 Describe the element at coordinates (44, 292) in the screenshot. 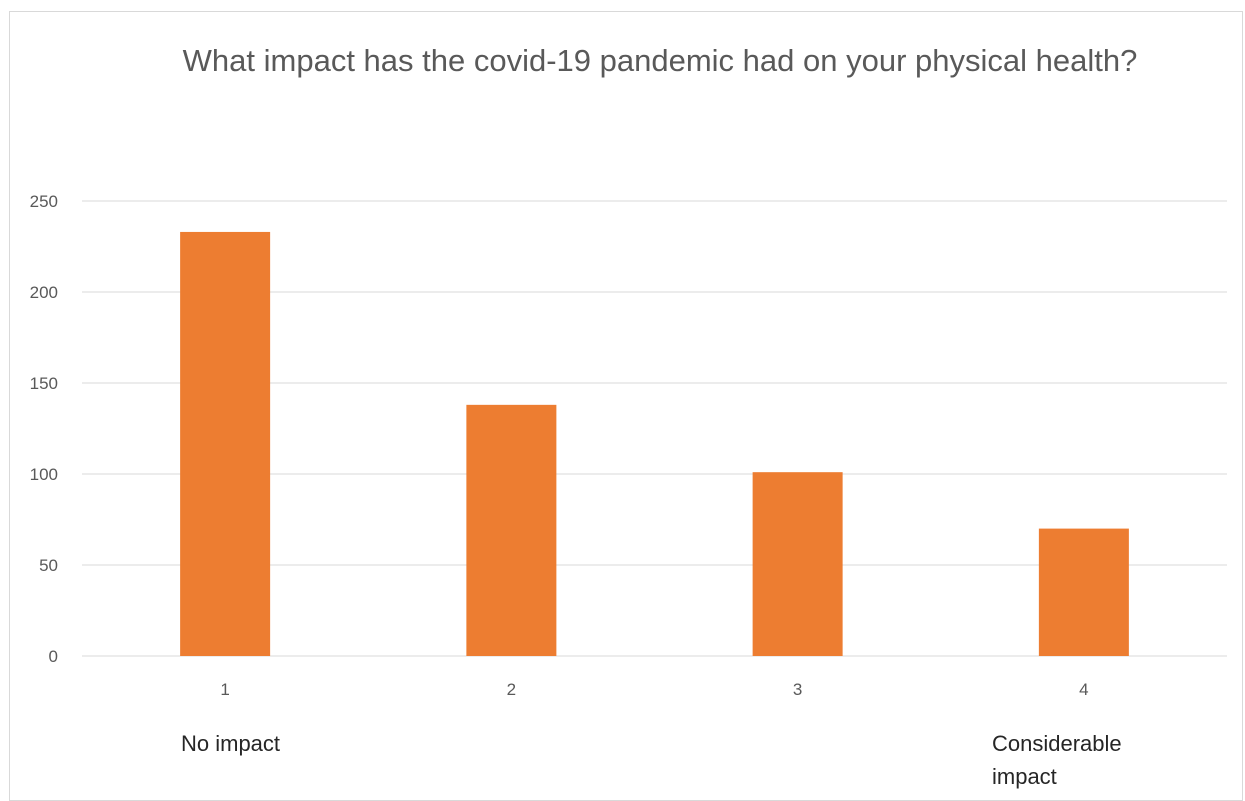

I see `y-tick-label-200: 200` at that location.